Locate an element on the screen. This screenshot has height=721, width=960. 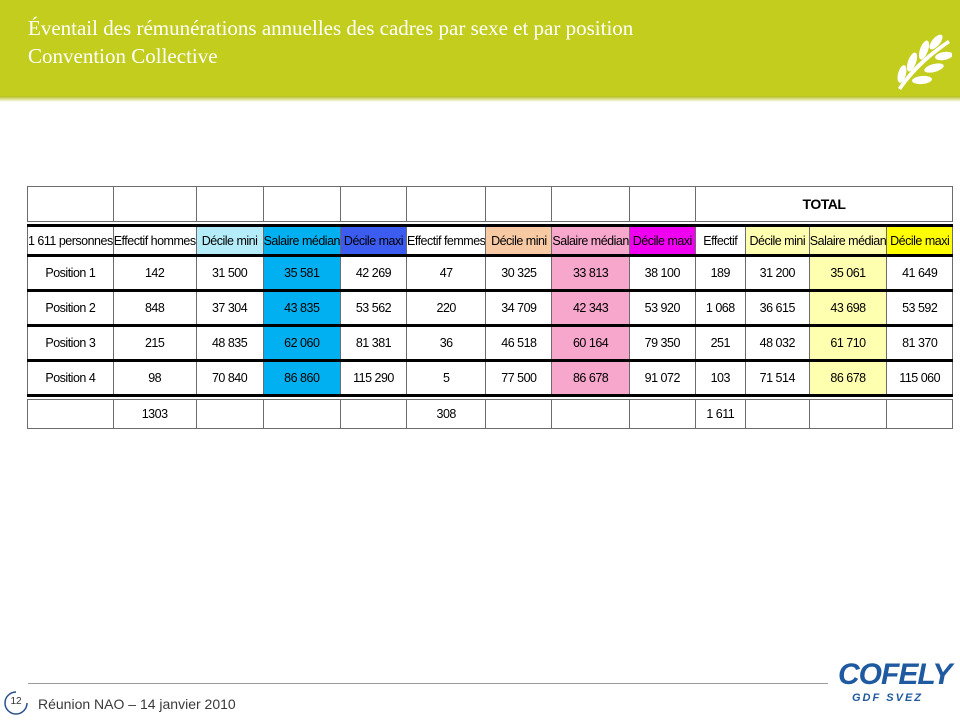
header-cell-total-median: Salaire médian is located at coordinates (848, 240).